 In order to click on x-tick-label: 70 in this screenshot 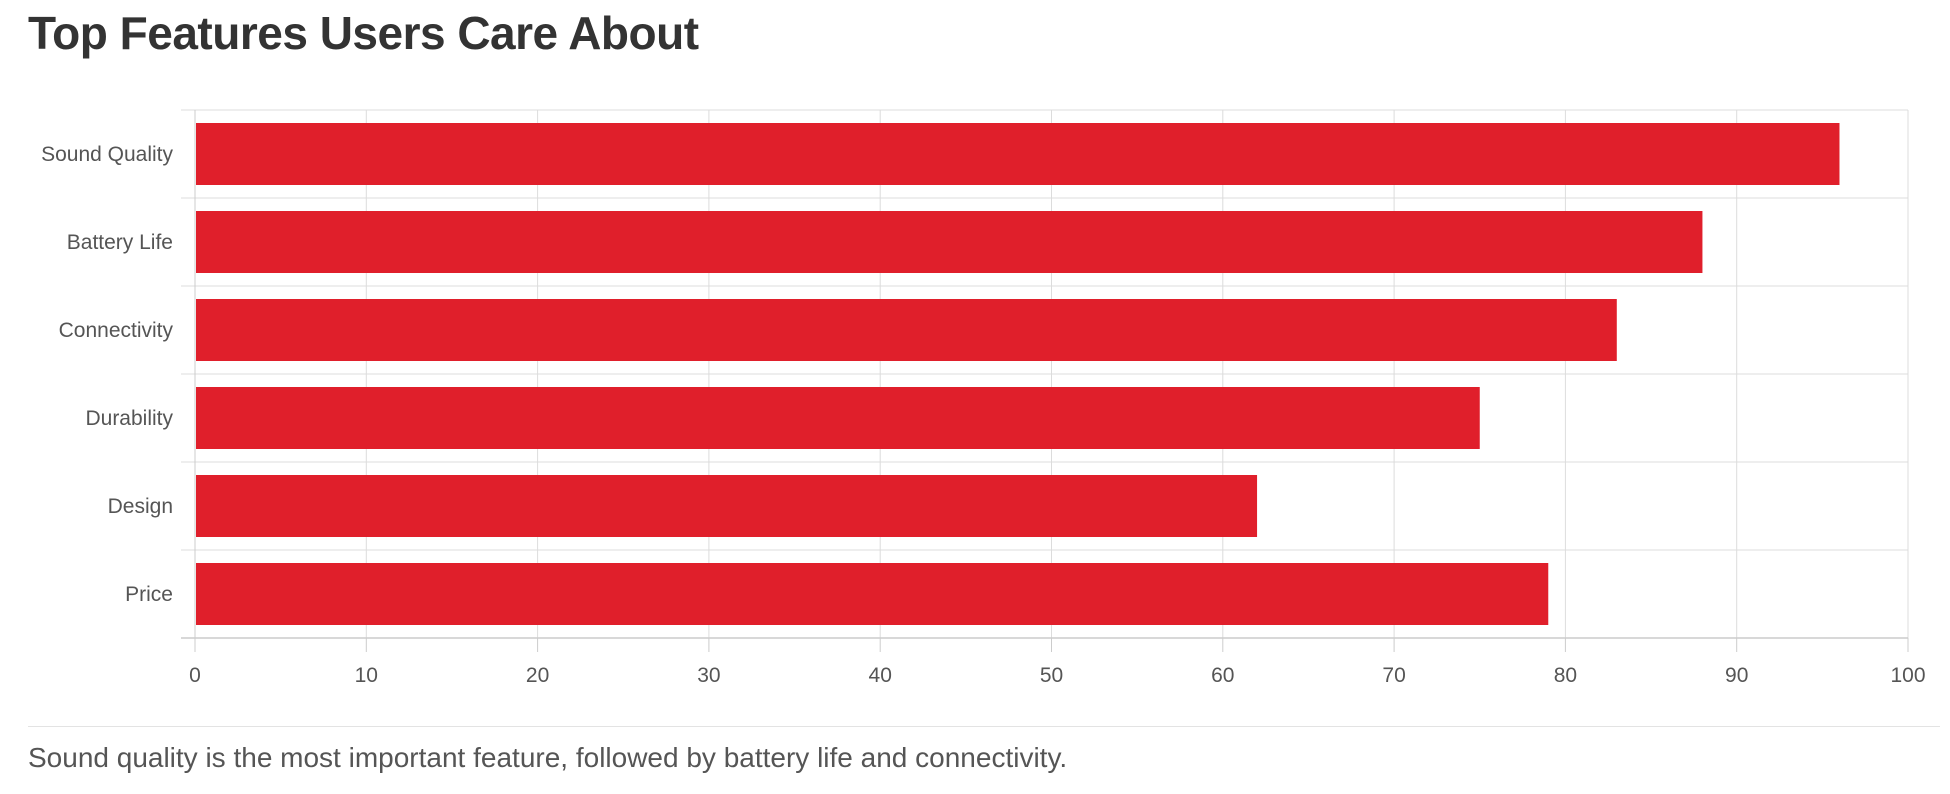, I will do `click(1393, 675)`.